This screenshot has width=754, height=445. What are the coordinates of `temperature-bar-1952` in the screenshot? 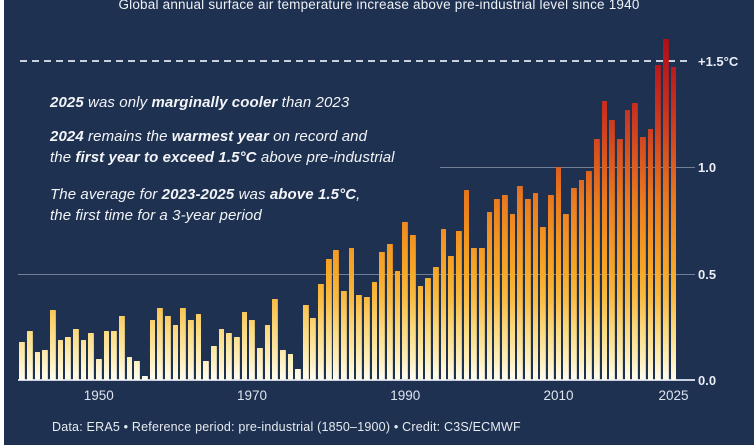 It's located at (114, 355).